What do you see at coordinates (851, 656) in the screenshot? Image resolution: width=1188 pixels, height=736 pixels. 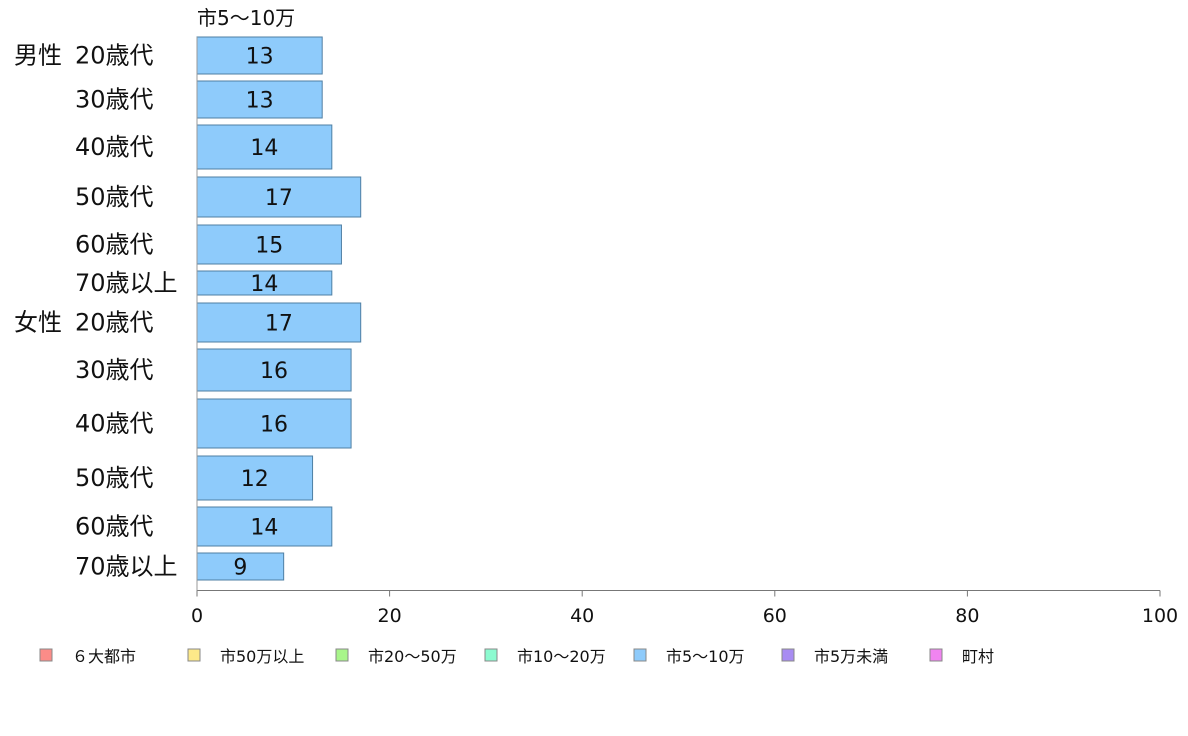 I see `legend-label: 市5万未満` at bounding box center [851, 656].